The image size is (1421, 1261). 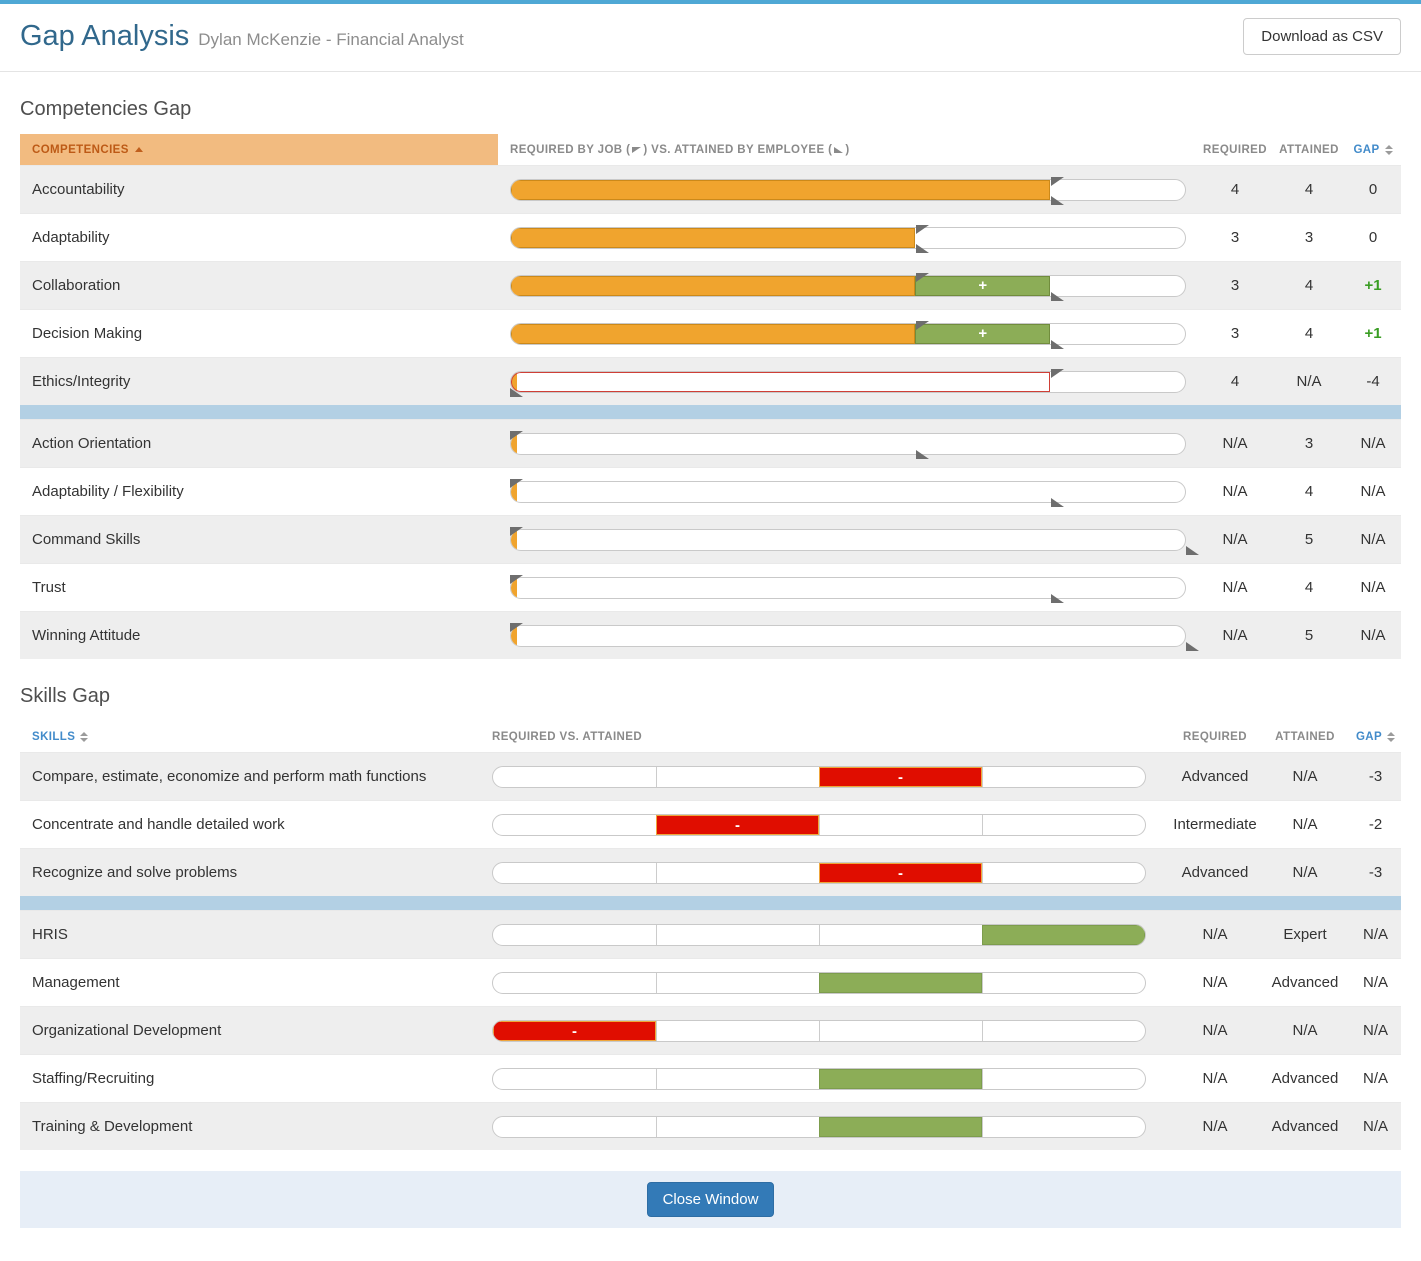 What do you see at coordinates (250, 737) in the screenshot?
I see `skills-sort-header: SKILLS` at bounding box center [250, 737].